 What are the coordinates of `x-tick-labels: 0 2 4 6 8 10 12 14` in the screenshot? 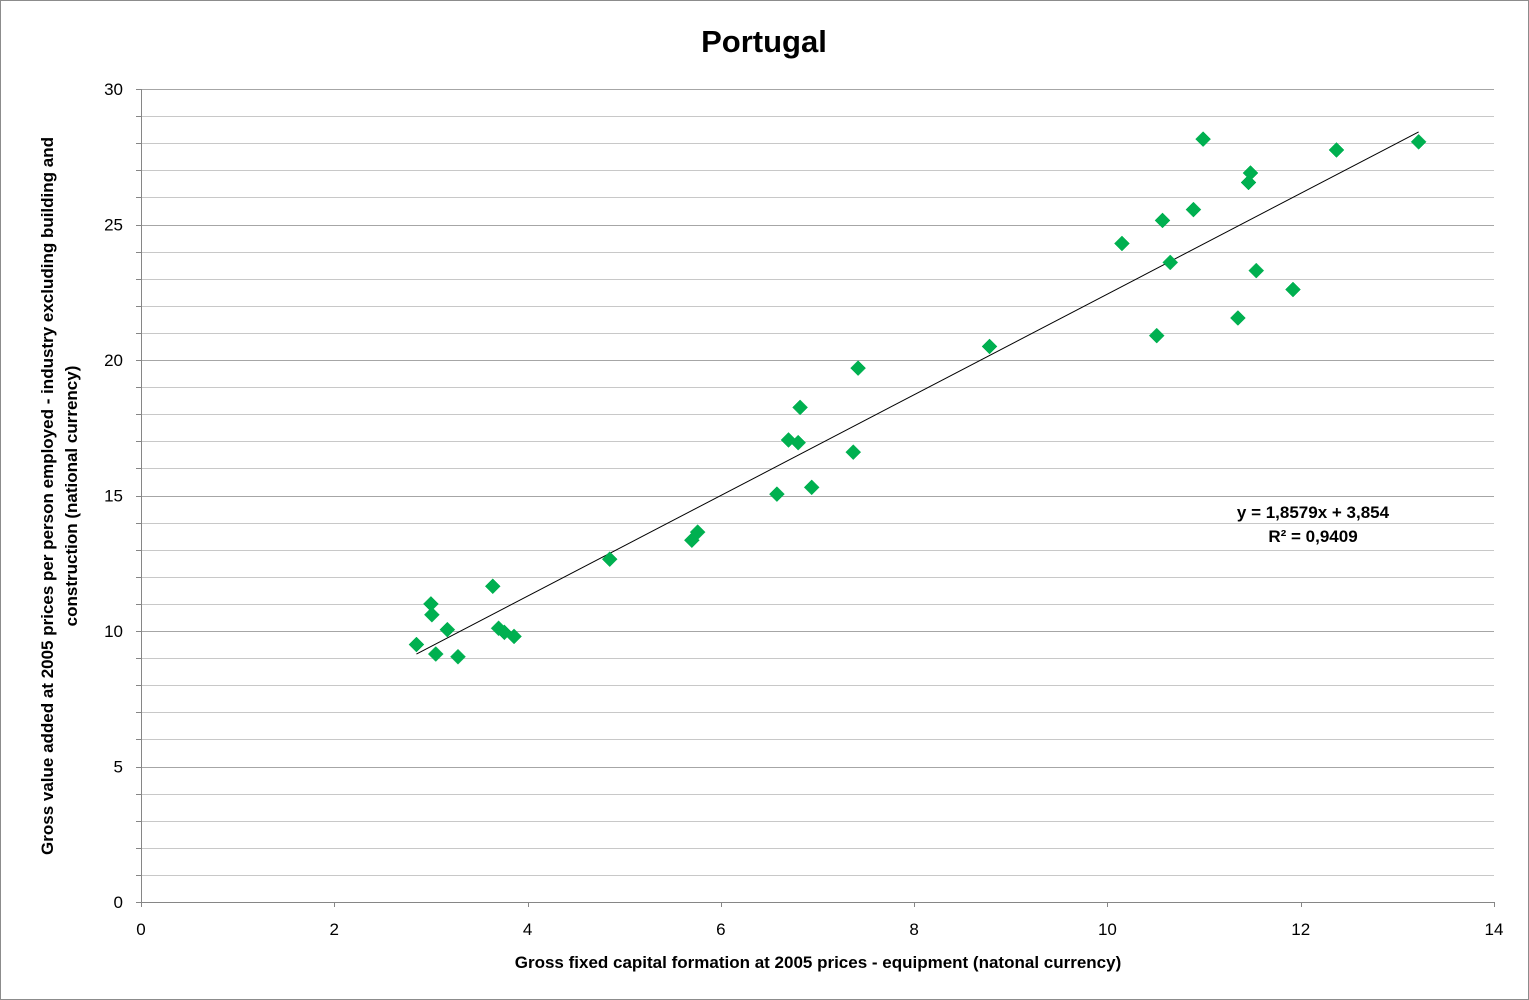 It's located at (819, 929).